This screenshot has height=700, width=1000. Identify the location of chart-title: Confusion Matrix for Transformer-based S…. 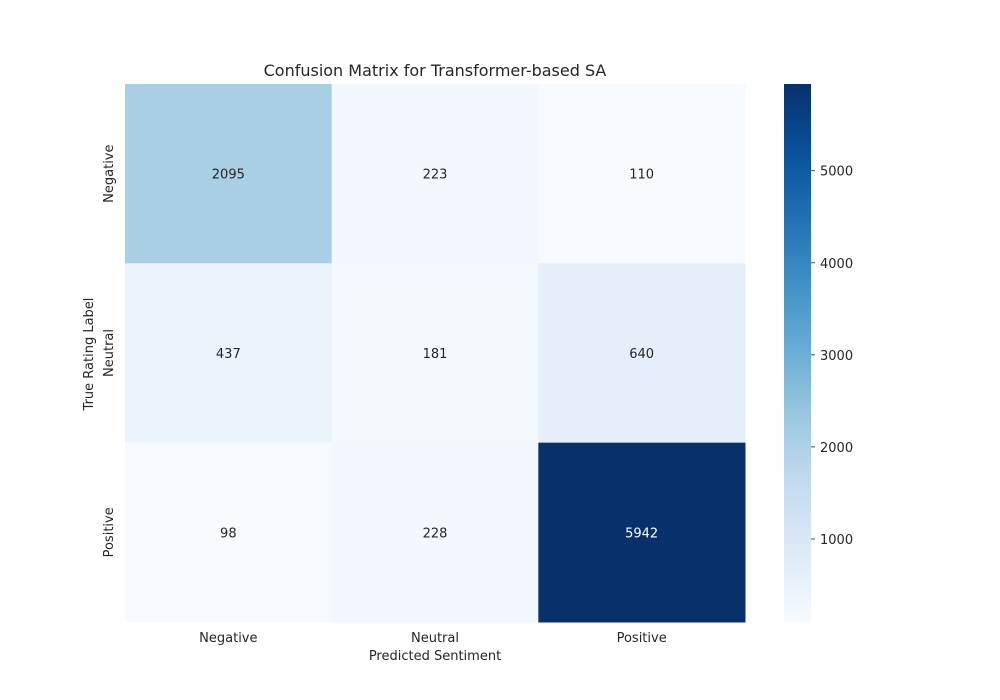
(435, 70).